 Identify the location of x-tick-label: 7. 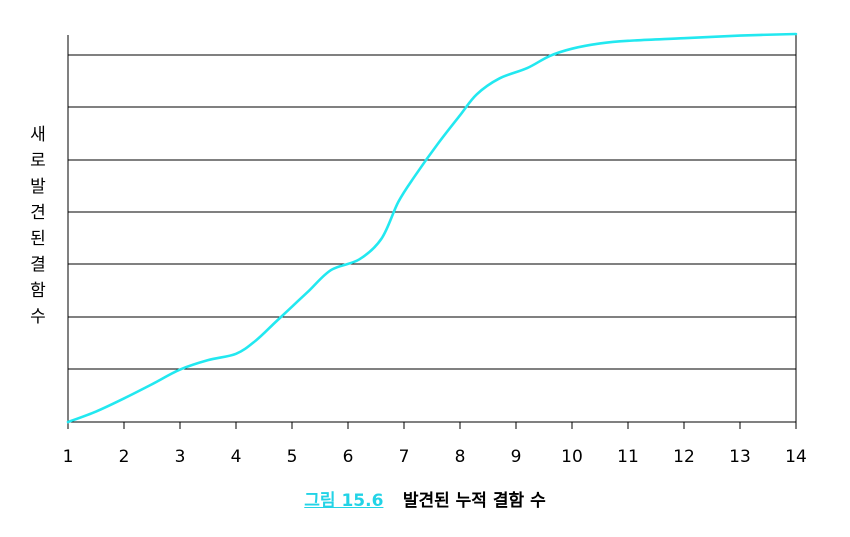
(404, 457).